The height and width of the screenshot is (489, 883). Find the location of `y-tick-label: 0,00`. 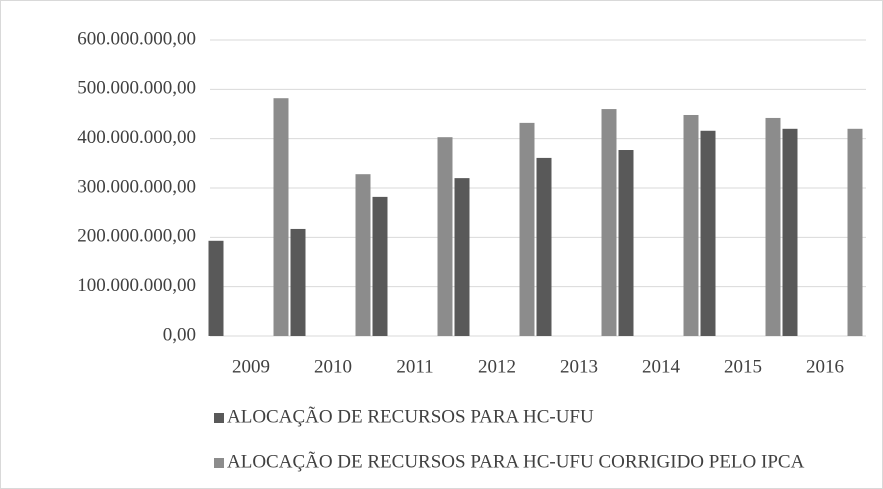

y-tick-label: 0,00 is located at coordinates (179, 334).